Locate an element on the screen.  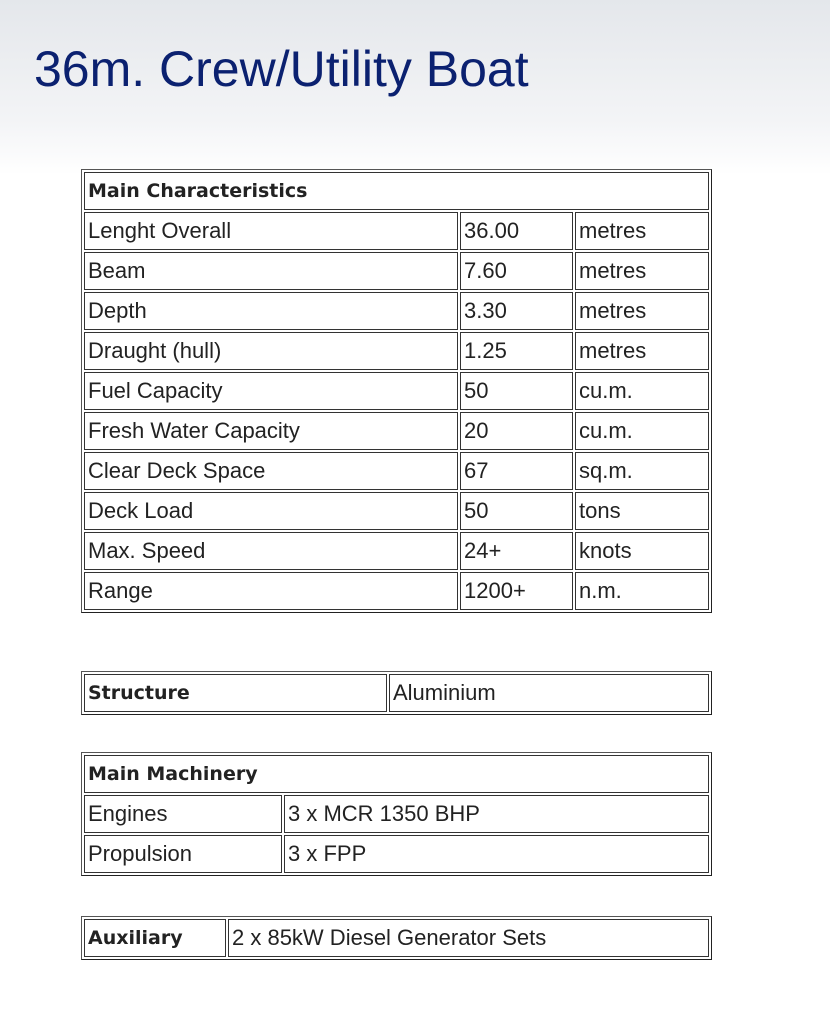
cell-unit: n.m. is located at coordinates (642, 591).